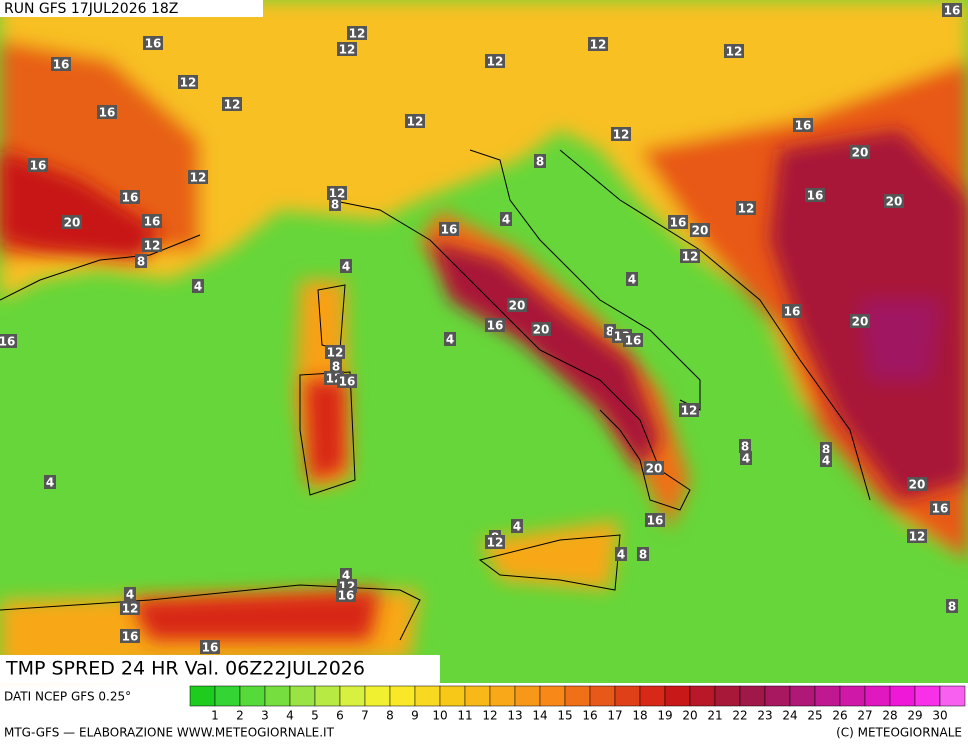  I want to click on colorbar-label: 10, so click(439, 716).